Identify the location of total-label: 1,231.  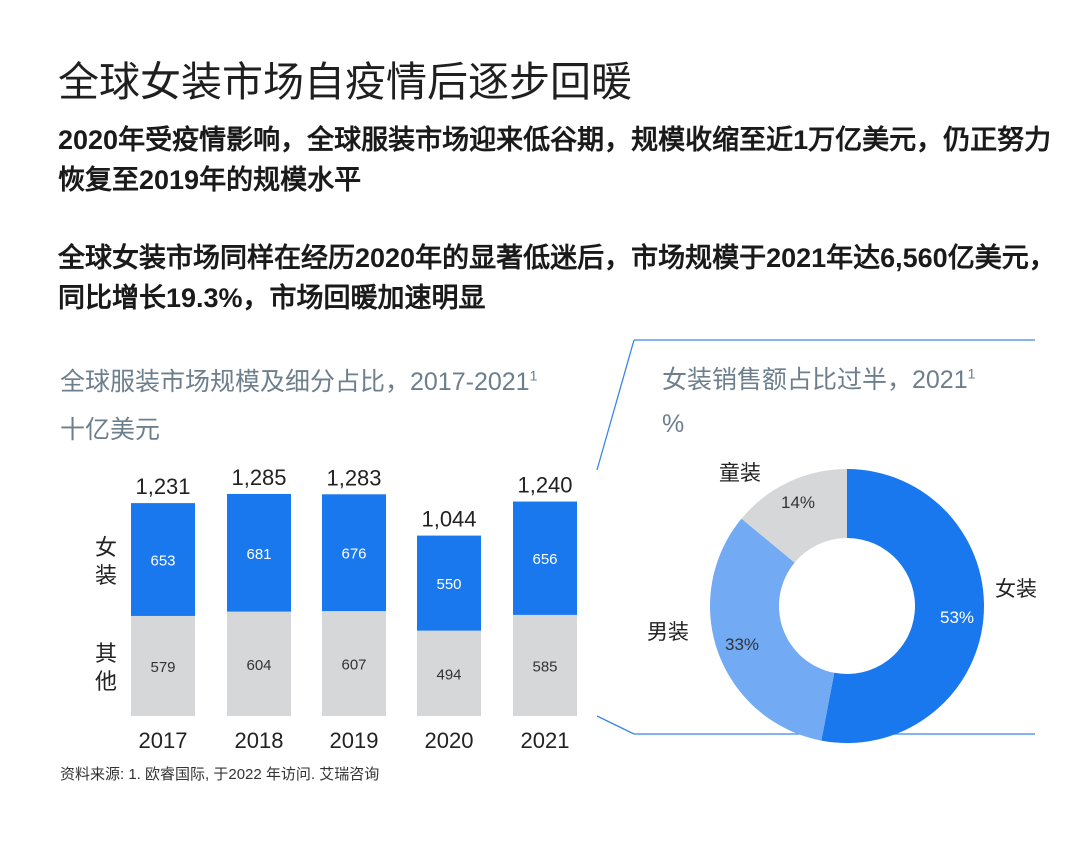
(162, 486).